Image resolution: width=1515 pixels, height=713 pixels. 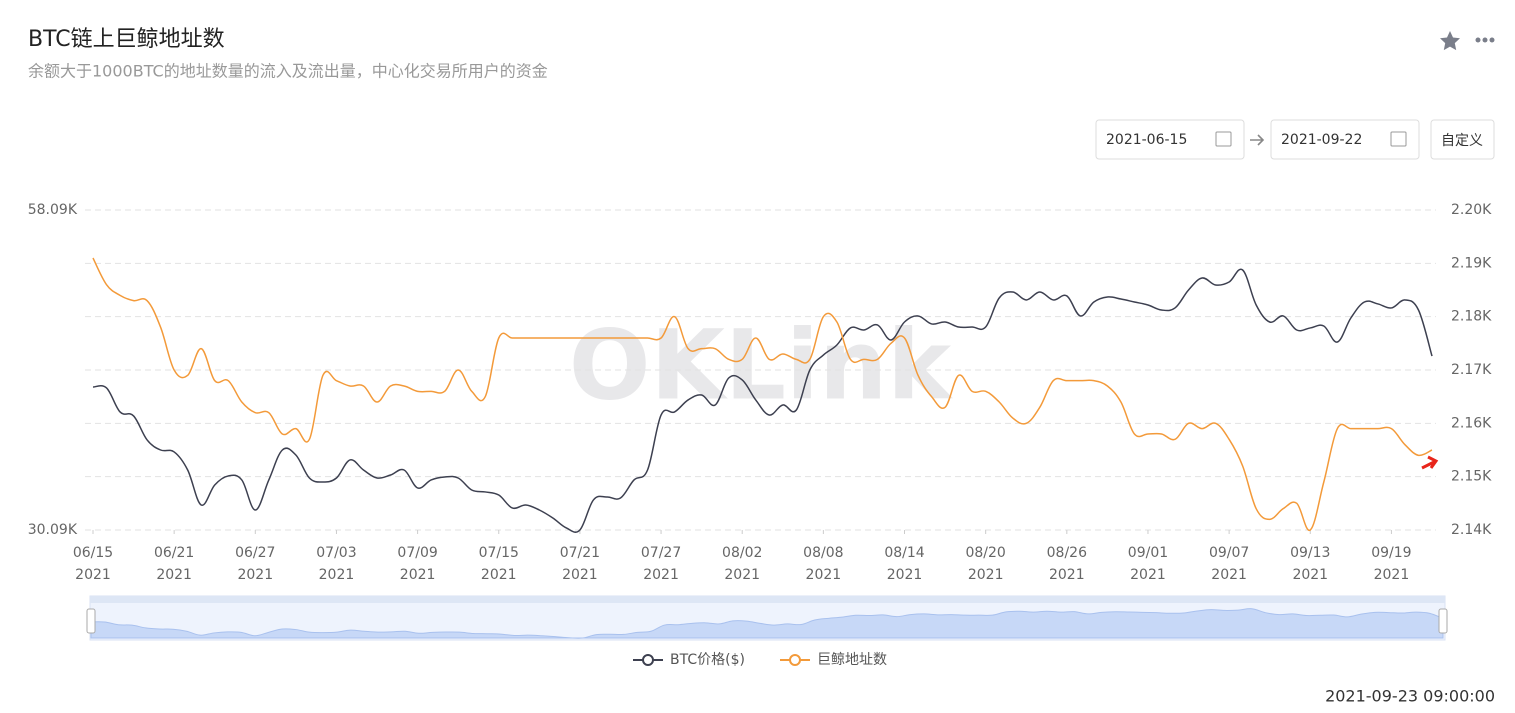 I want to click on x-tick-label: 08/26, so click(x=1067, y=553).